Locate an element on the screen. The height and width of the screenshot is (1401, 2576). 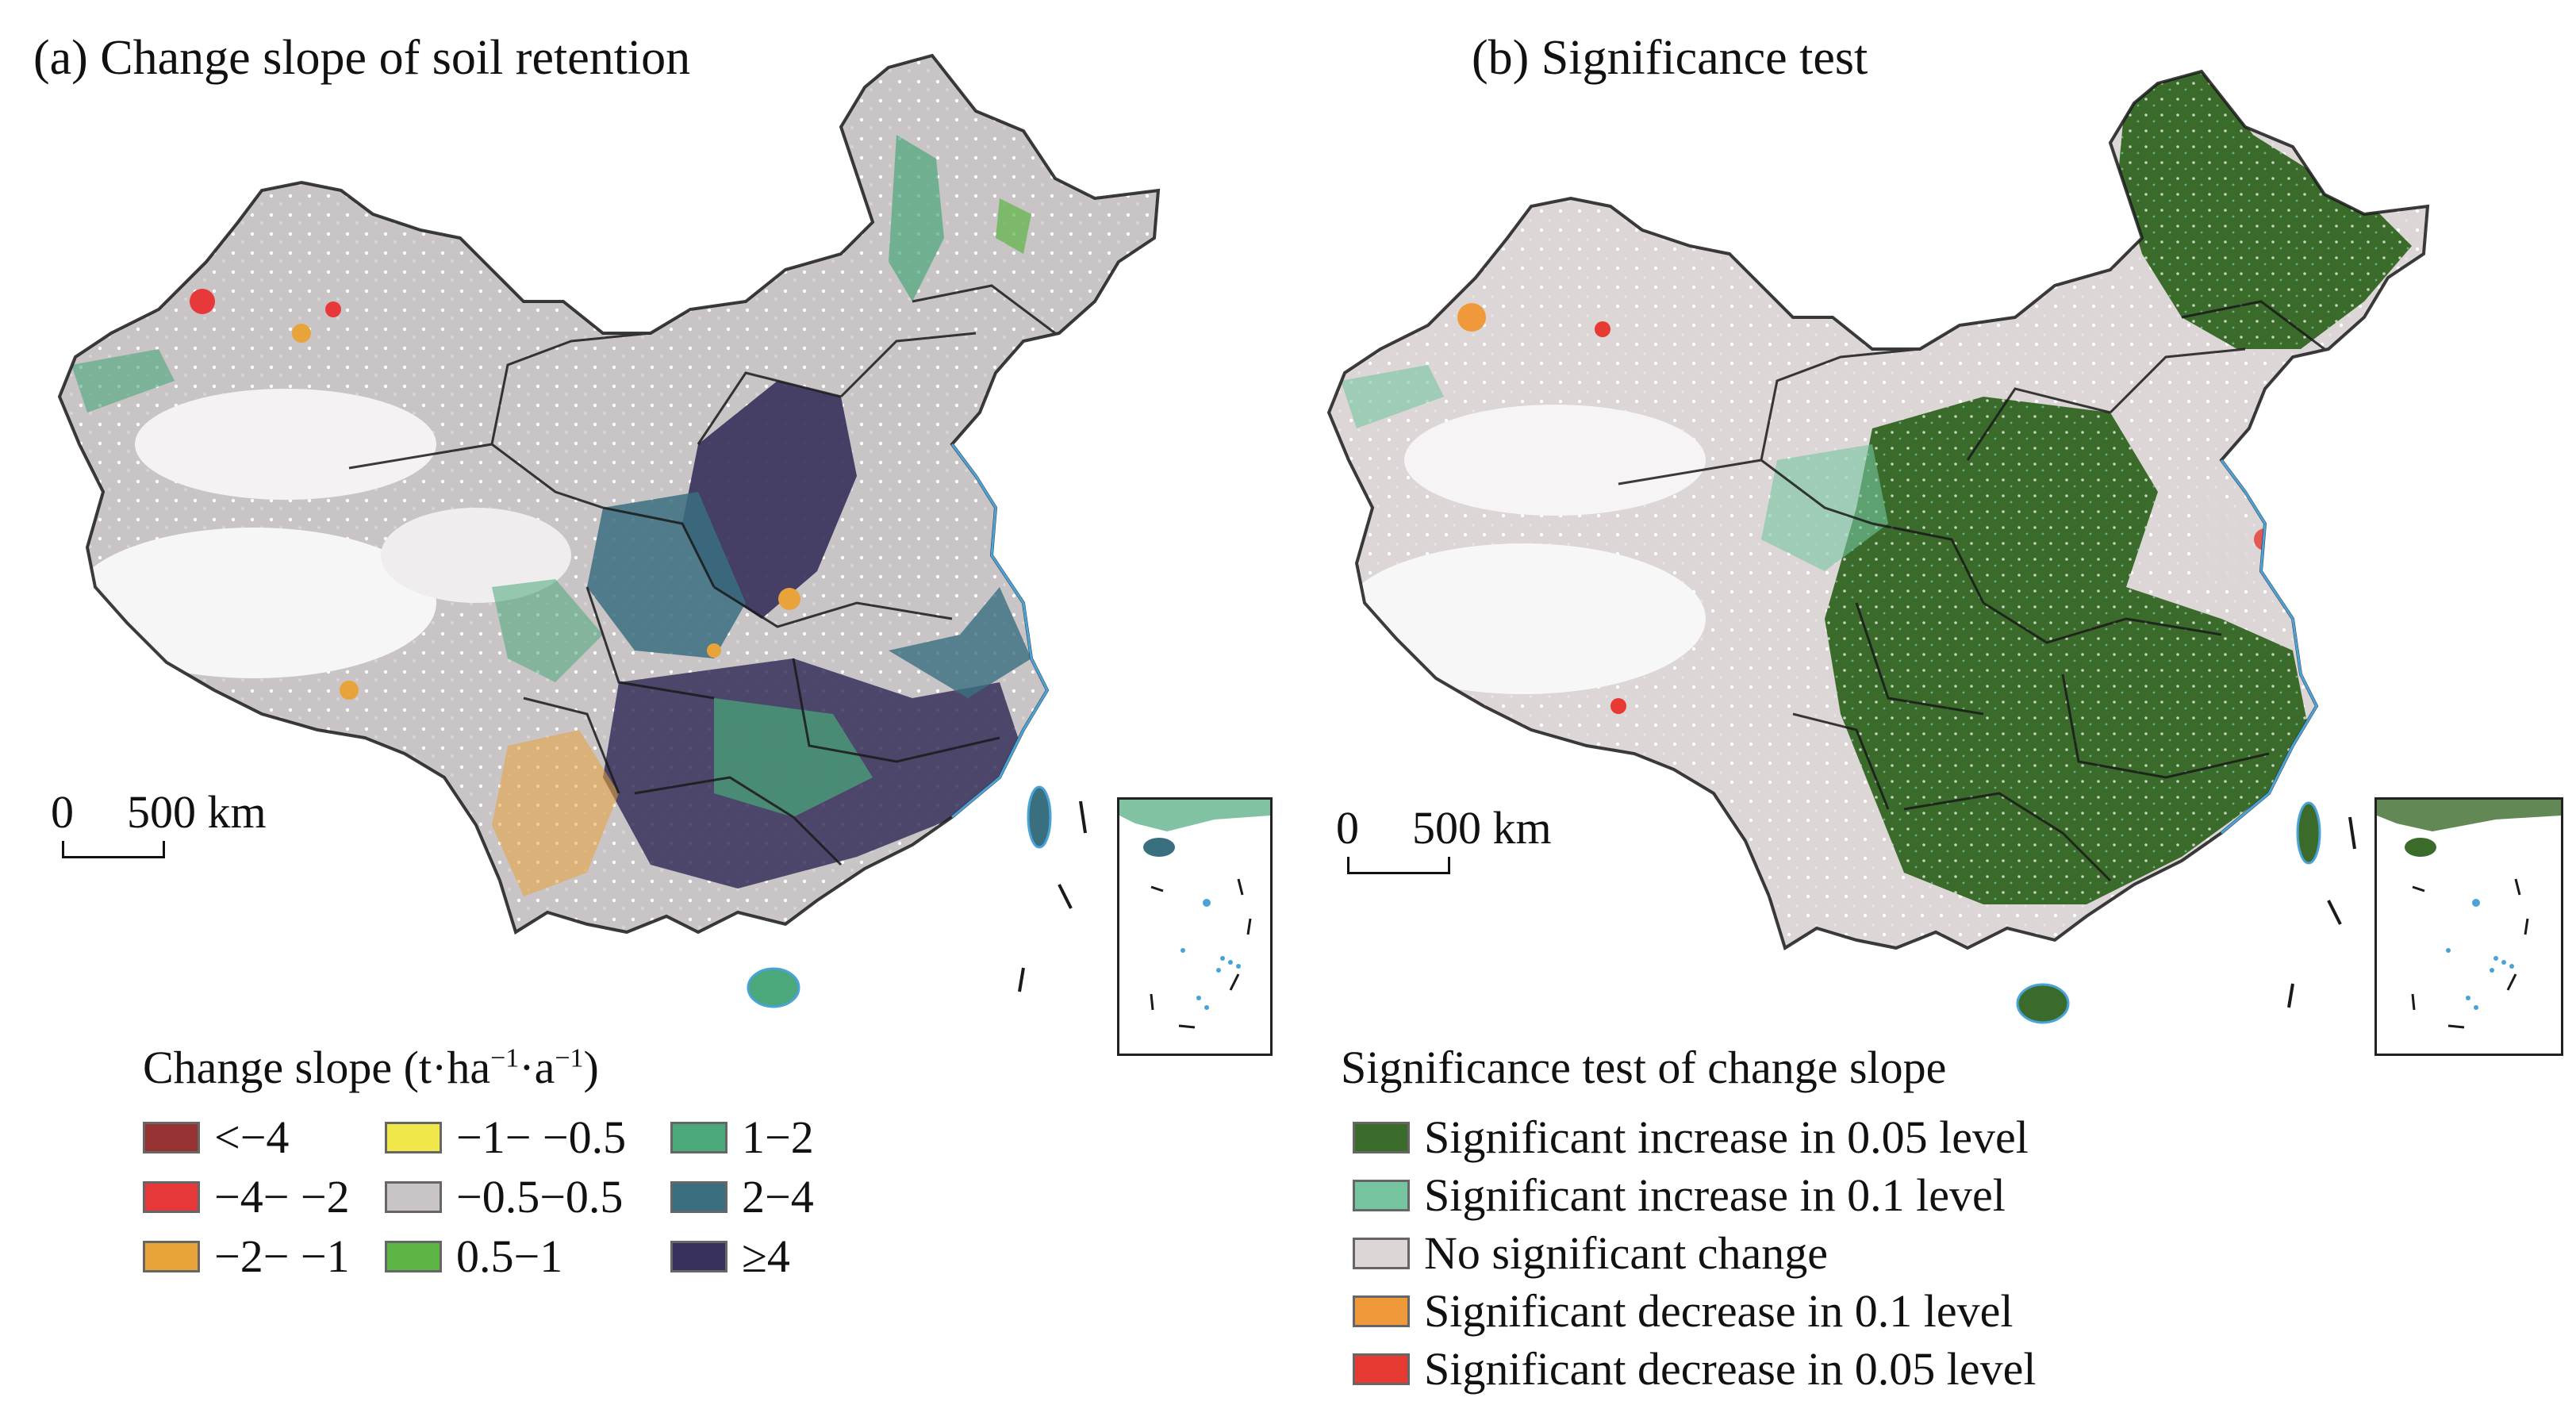
legend-label: −2− −1 is located at coordinates (282, 1256).